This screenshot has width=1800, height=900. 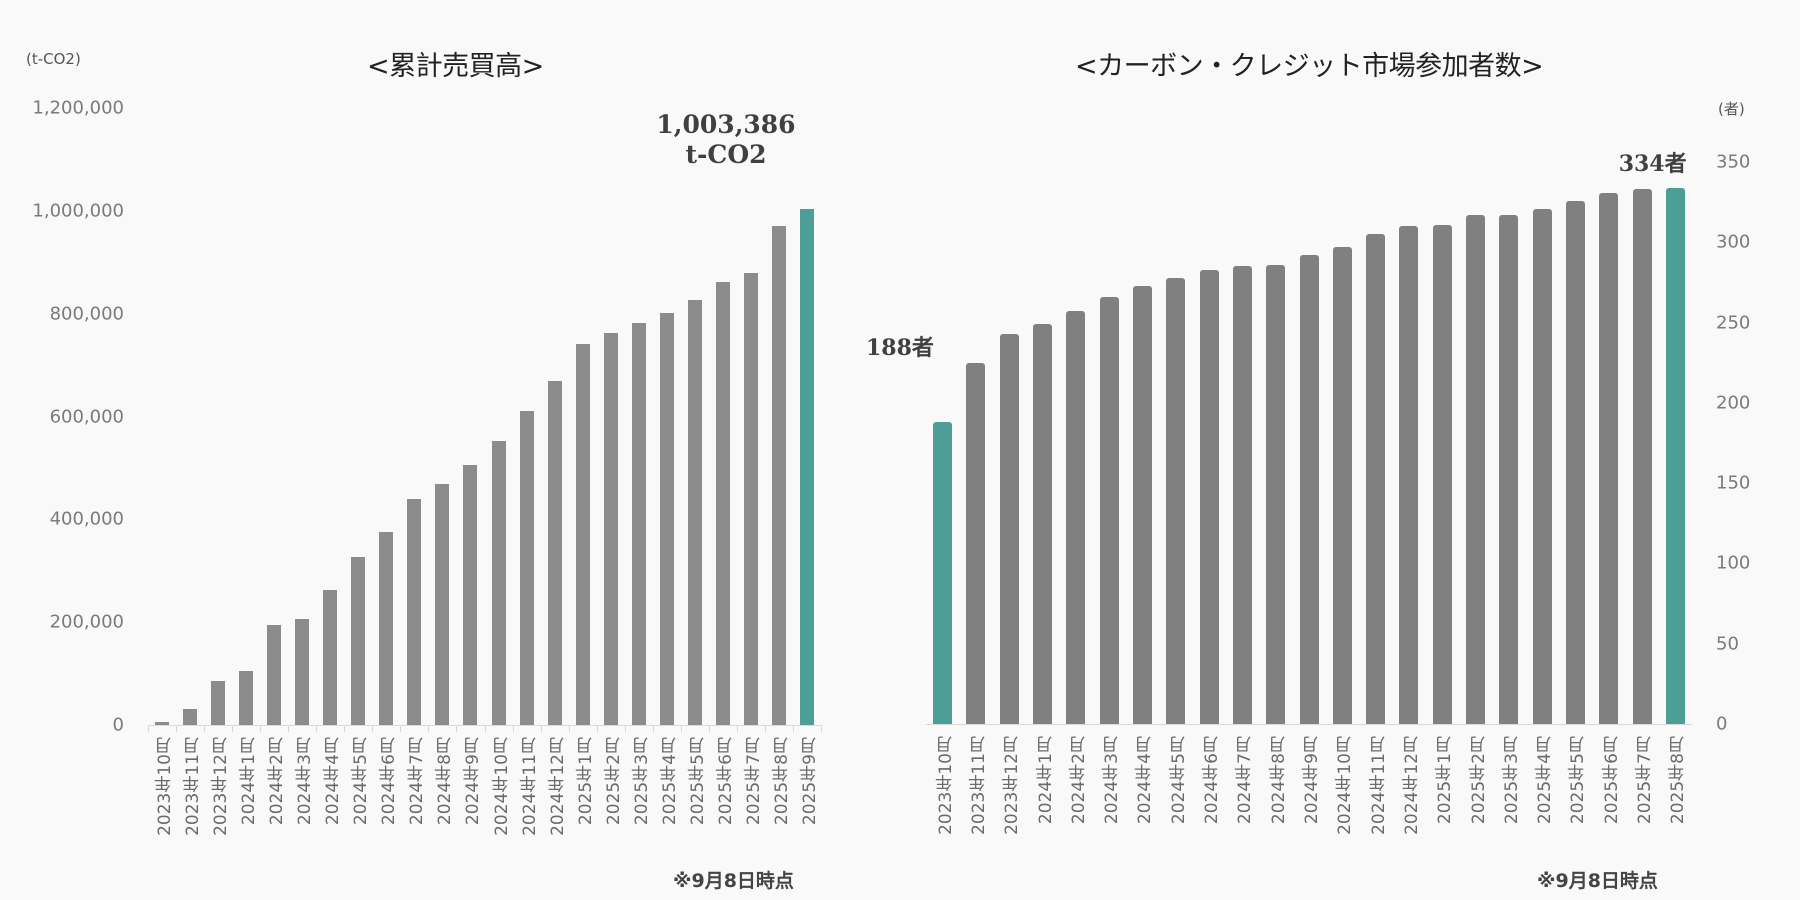 What do you see at coordinates (900, 348) in the screenshot?
I see `first-month-annotation: 188者` at bounding box center [900, 348].